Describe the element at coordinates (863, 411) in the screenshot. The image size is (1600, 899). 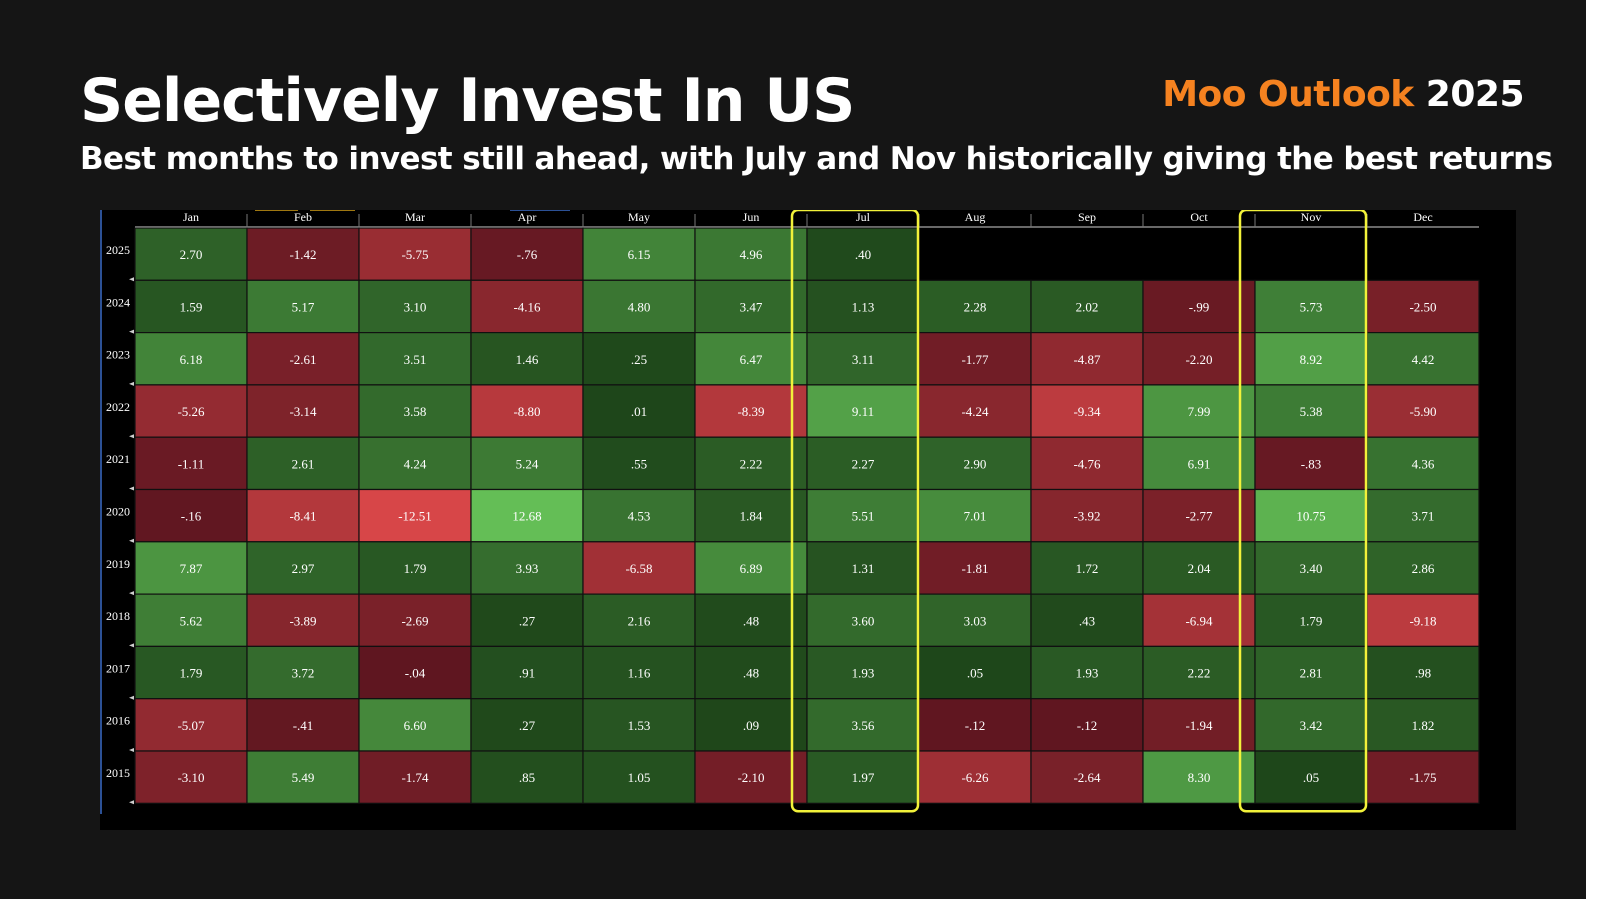
I see `cell-value: 9.11` at that location.